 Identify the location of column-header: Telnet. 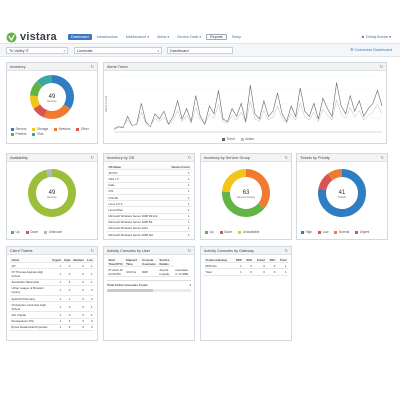
(260, 260).